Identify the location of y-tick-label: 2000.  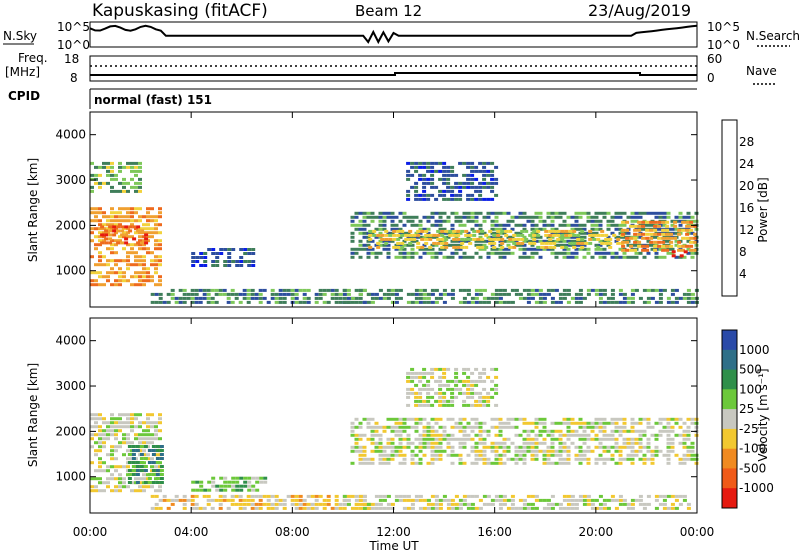
(70, 225).